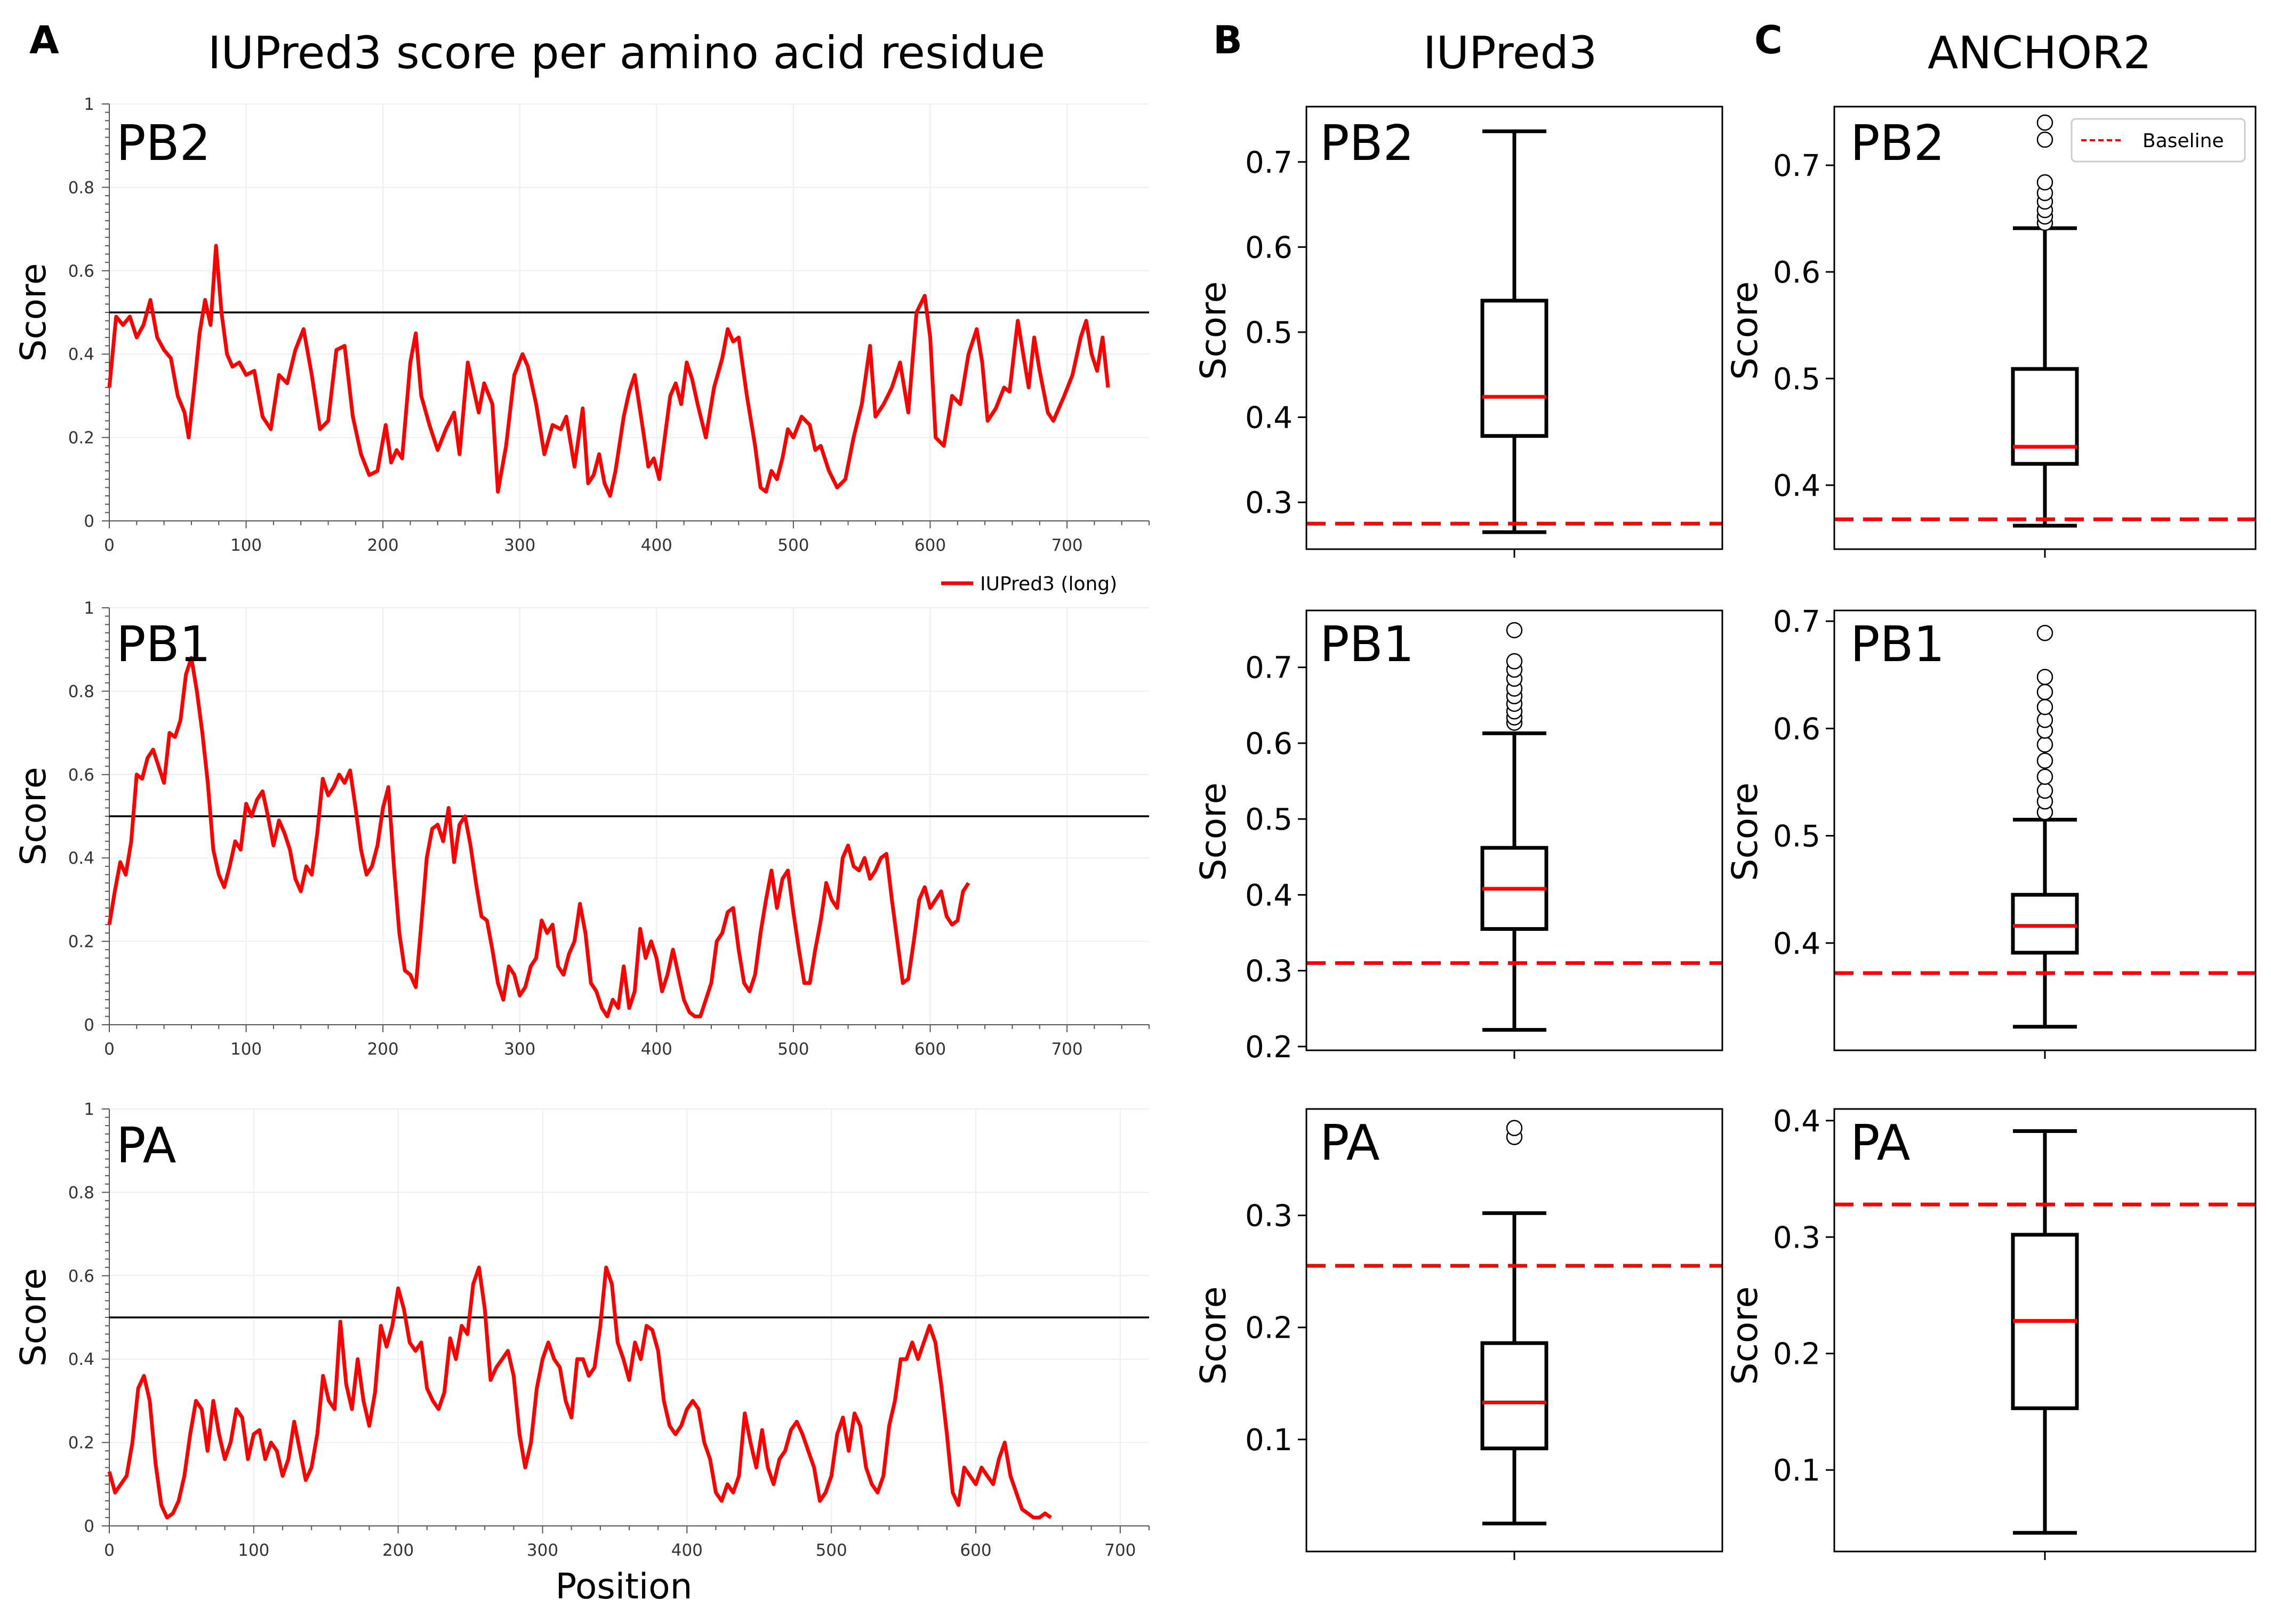 Image resolution: width=2271 pixels, height=1624 pixels. I want to click on boxplot-iupred3-pb1: 0.2 0.3 0.4 0.5 0.6 0.7 PB1 Score, so click(1458, 837).